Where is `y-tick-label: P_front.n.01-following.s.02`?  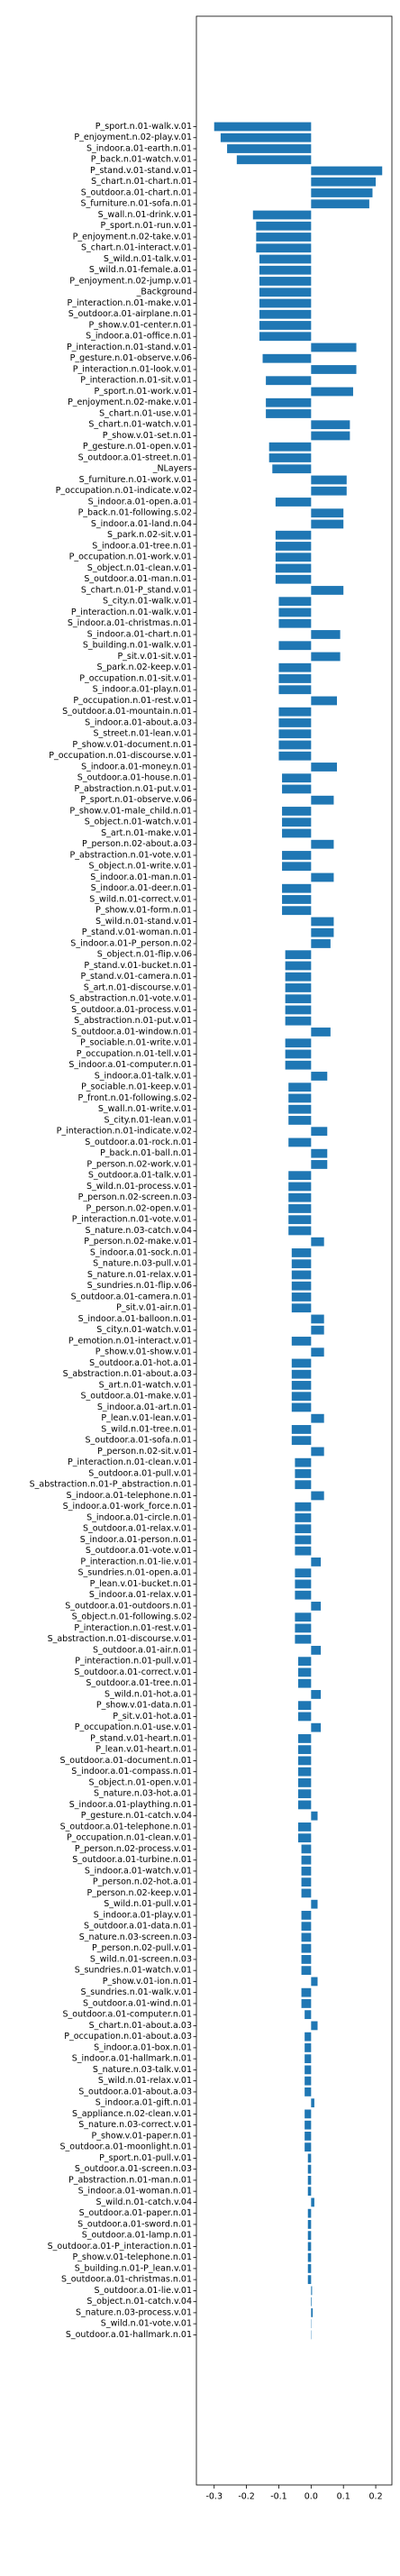
y-tick-label: P_front.n.01-following.s.02 is located at coordinates (135, 1098).